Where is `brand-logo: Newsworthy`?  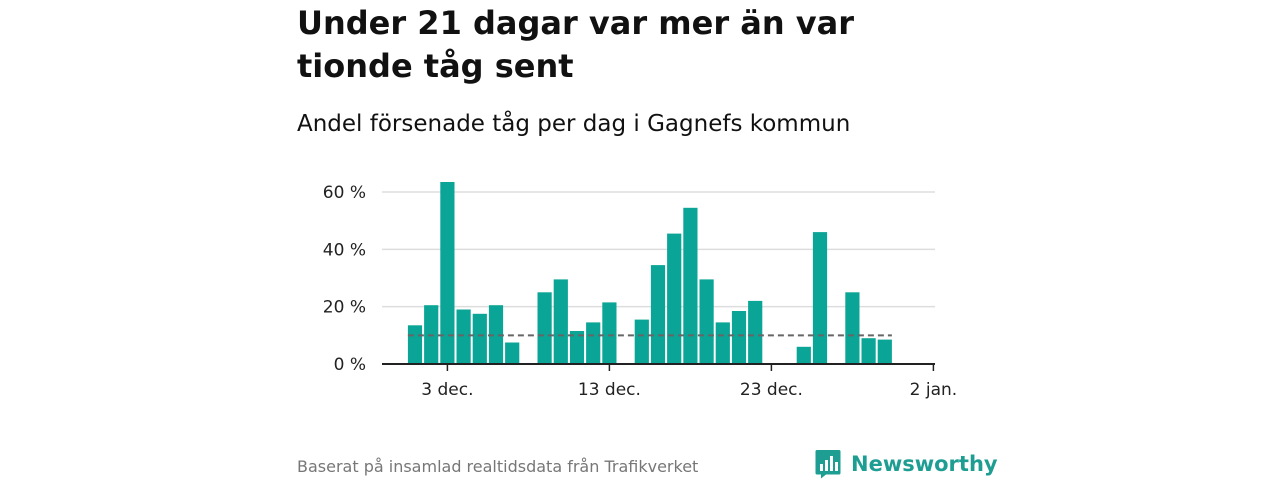
brand-logo: Newsworthy is located at coordinates (906, 464).